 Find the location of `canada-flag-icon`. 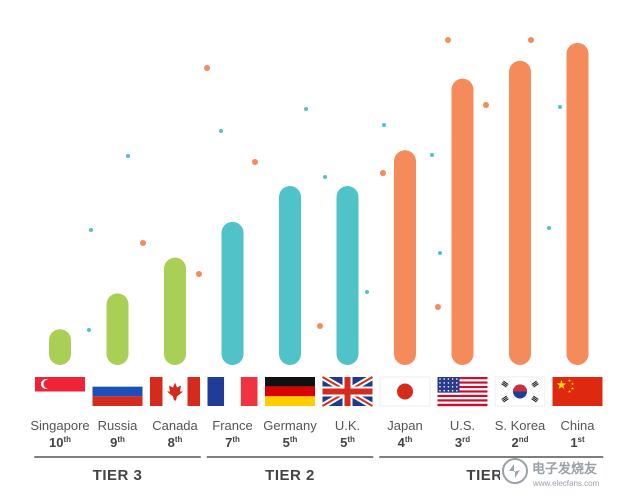

canada-flag-icon is located at coordinates (175, 391).